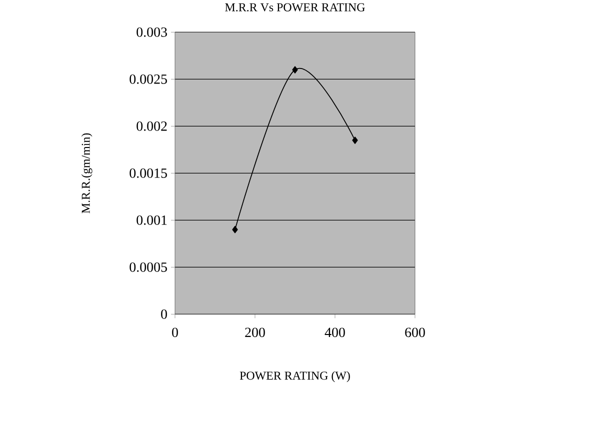 This screenshot has width=615, height=431. What do you see at coordinates (151, 32) in the screenshot?
I see `y-tick-label: 0.003` at bounding box center [151, 32].